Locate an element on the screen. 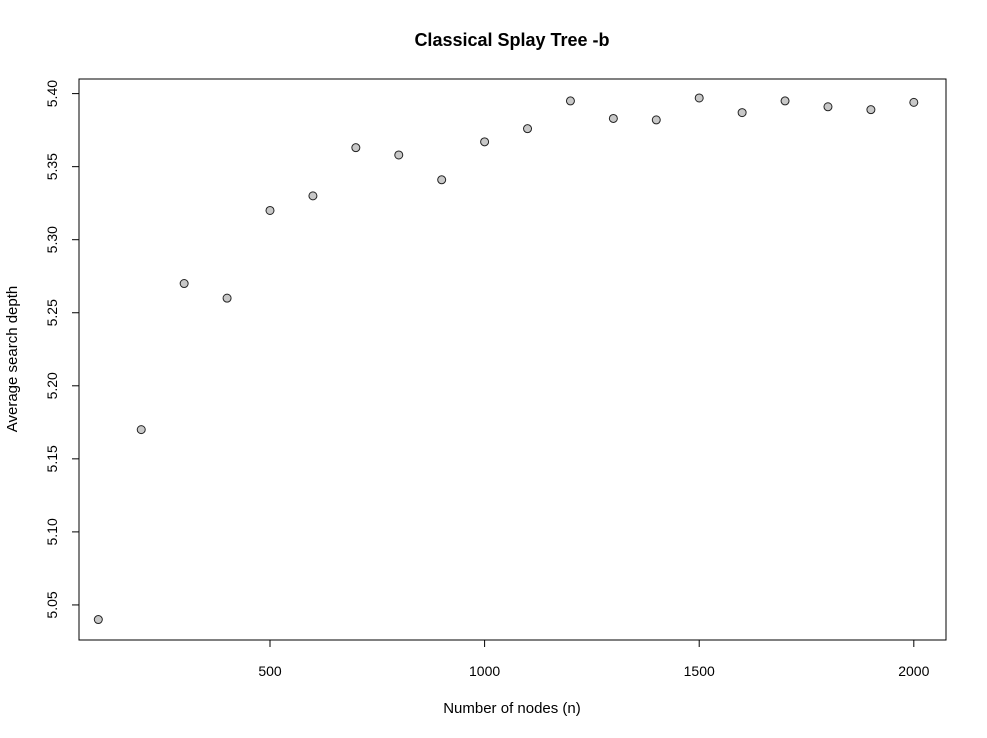  y-axis-label: Average search depth is located at coordinates (12, 359).